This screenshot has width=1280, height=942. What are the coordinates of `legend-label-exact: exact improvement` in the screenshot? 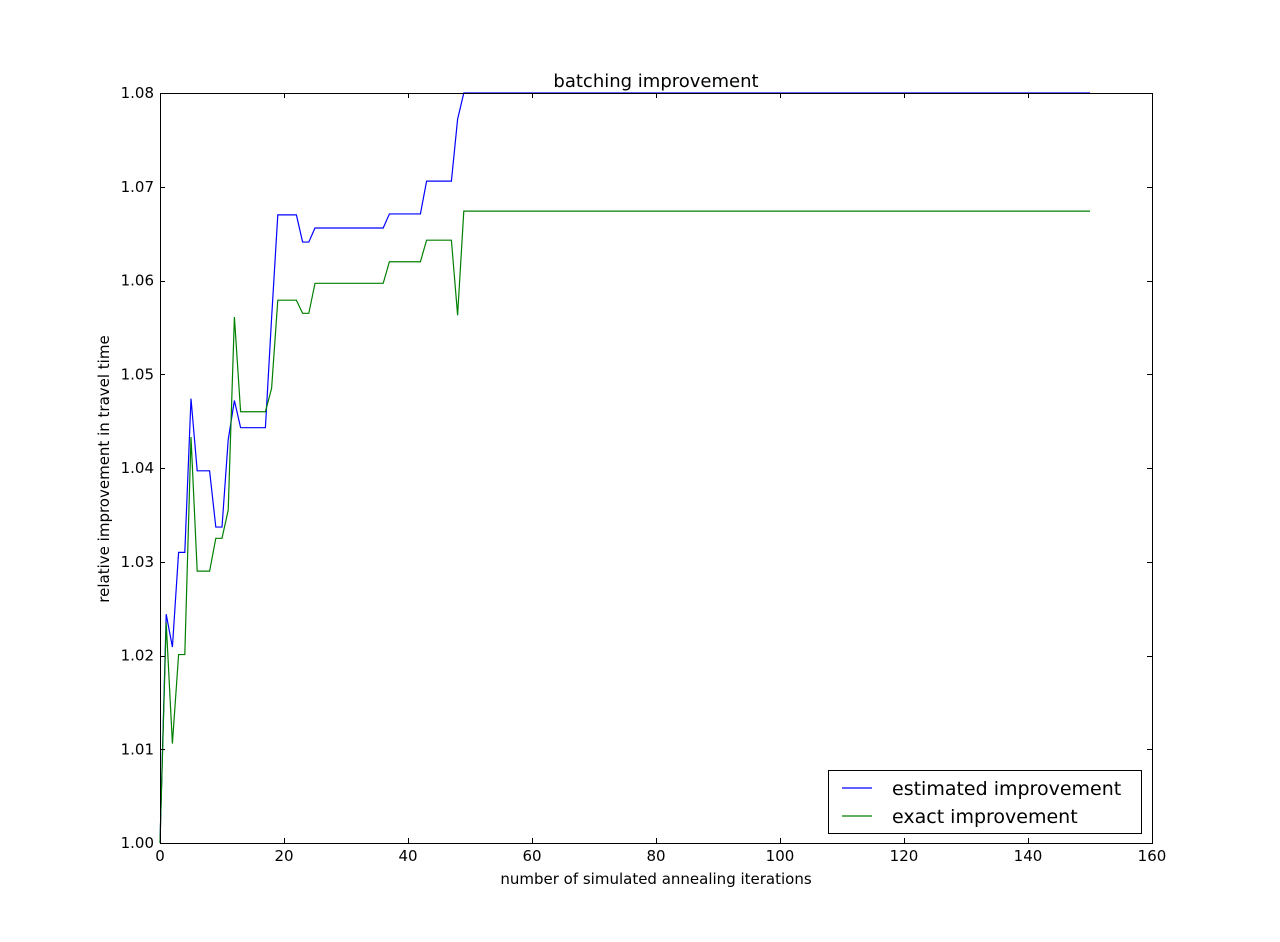 It's located at (985, 817).